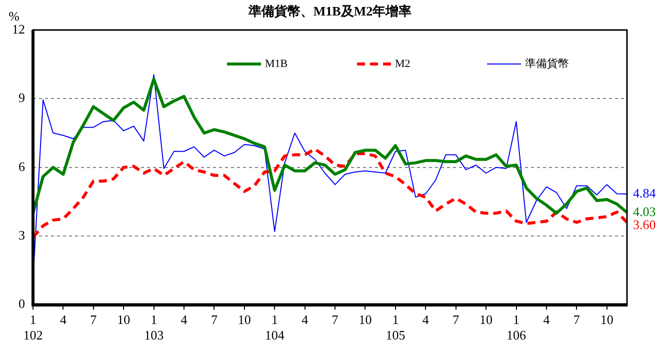 This screenshot has width=663, height=347. I want to click on y-tick-label: 0, so click(21, 304).